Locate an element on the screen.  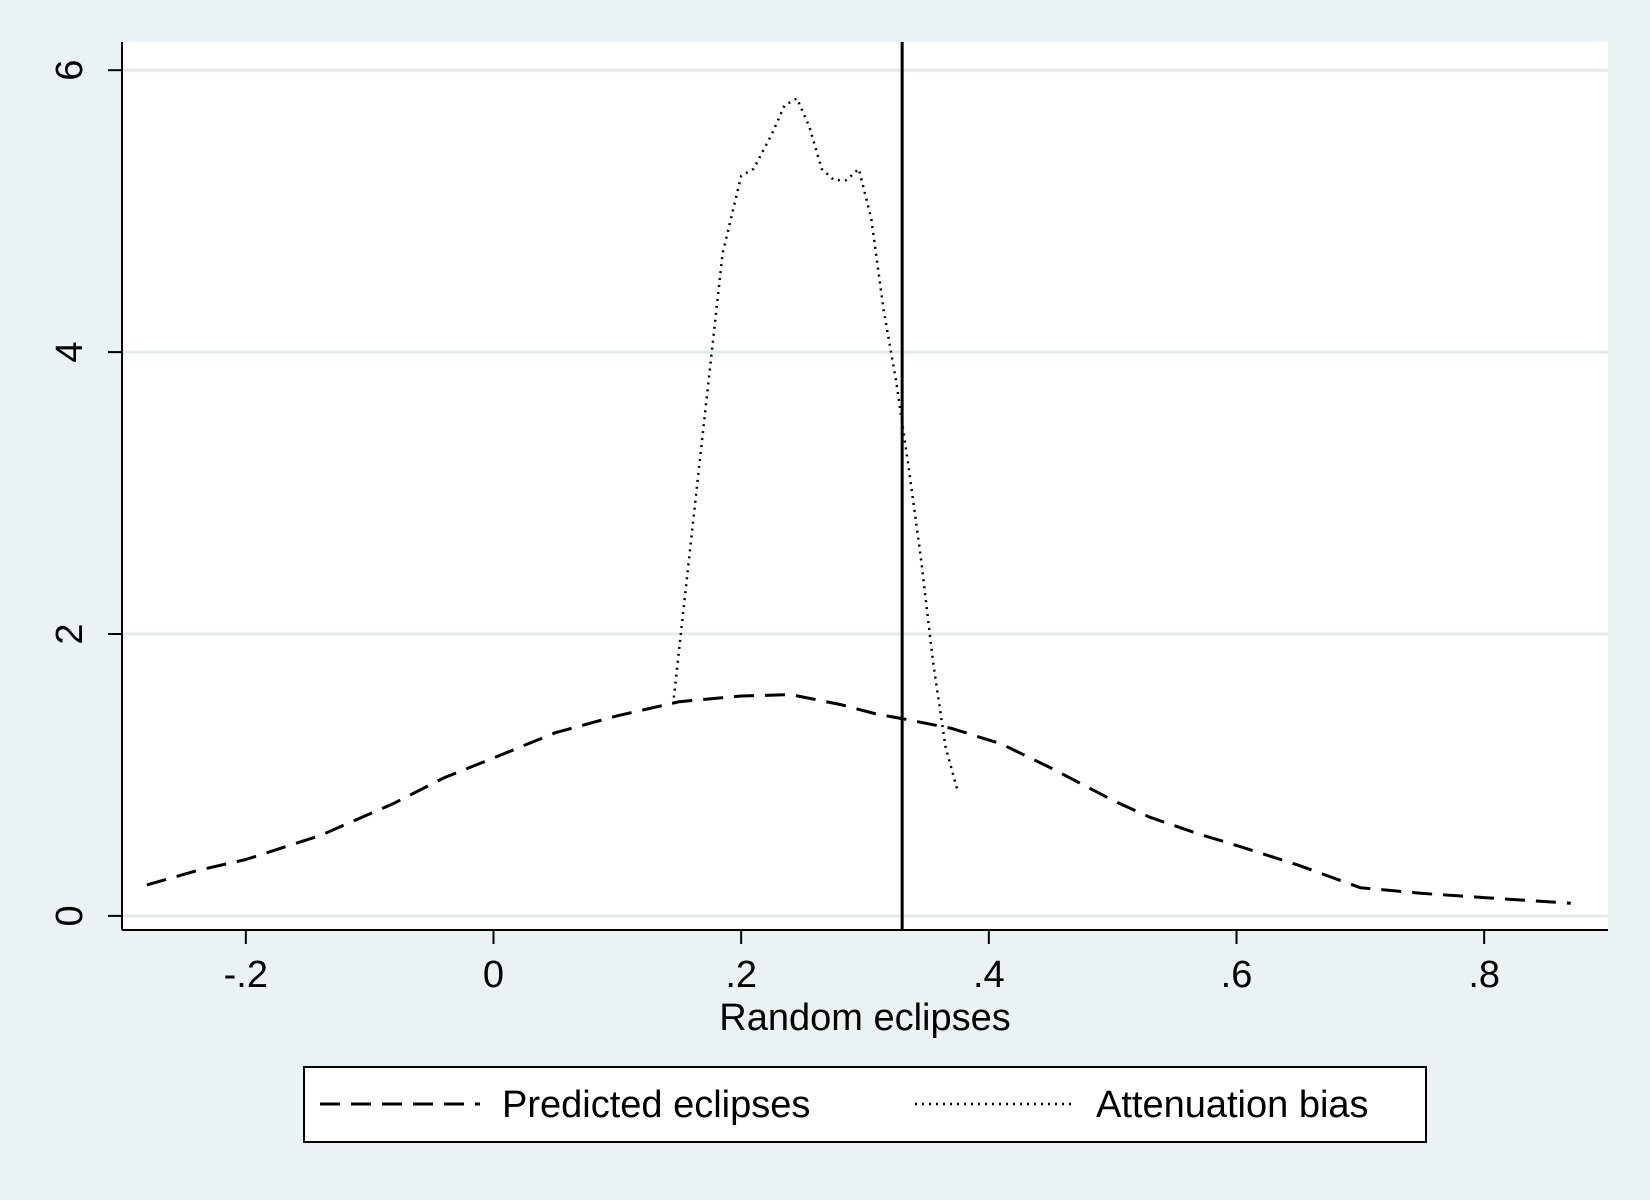
legend-box is located at coordinates (865, 1104).